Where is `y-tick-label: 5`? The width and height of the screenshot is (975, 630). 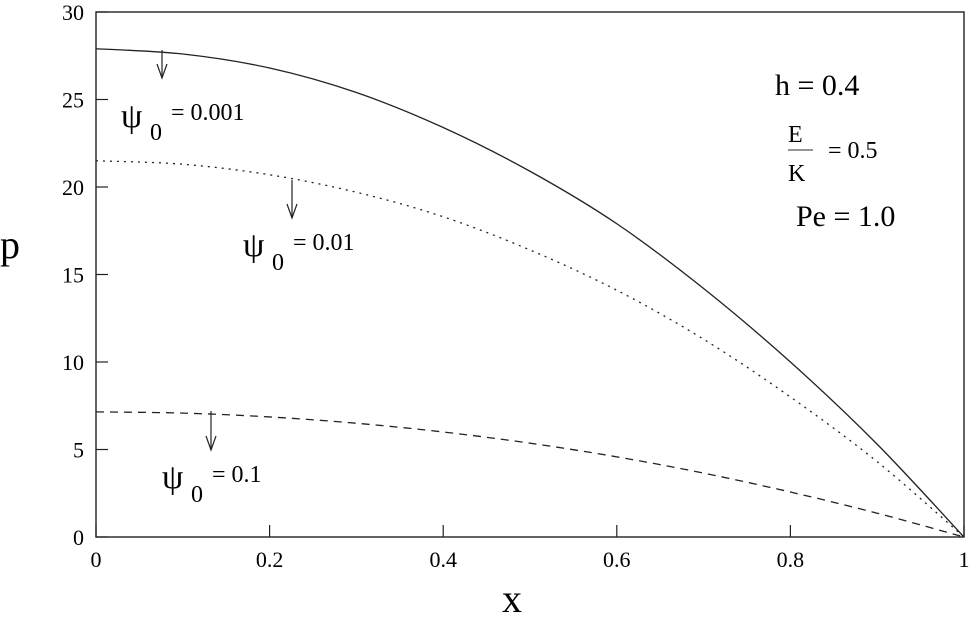 y-tick-label: 5 is located at coordinates (78, 450).